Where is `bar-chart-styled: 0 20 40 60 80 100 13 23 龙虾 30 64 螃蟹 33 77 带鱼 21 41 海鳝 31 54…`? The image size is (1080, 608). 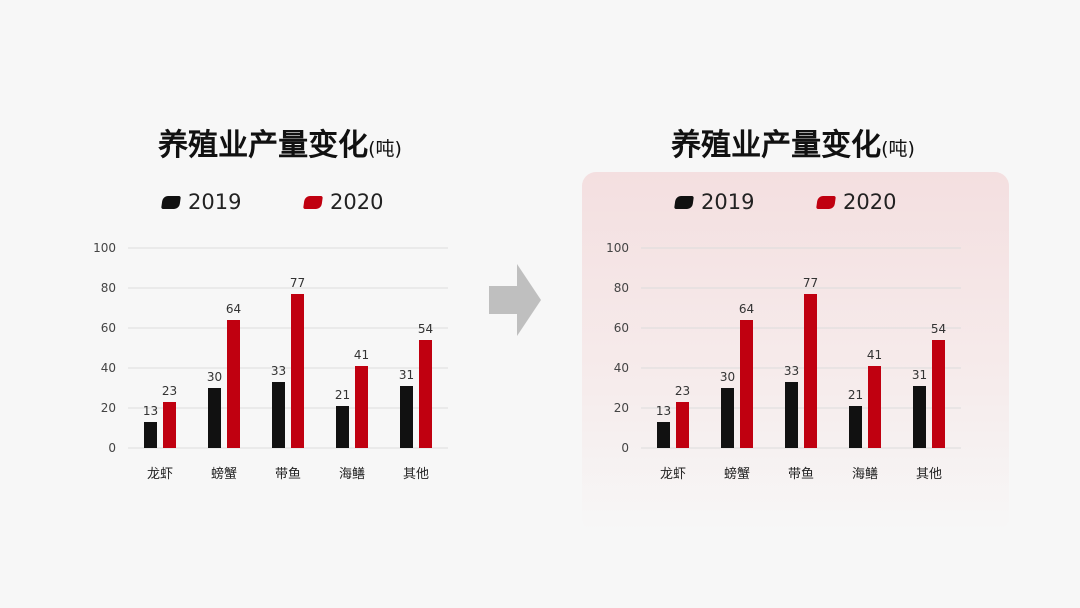
bar-chart-styled: 0 20 40 60 80 100 13 23 龙虾 30 64 螃蟹 33 77 带鱼 21 41 海鳝 31 54… is located at coordinates (783, 361).